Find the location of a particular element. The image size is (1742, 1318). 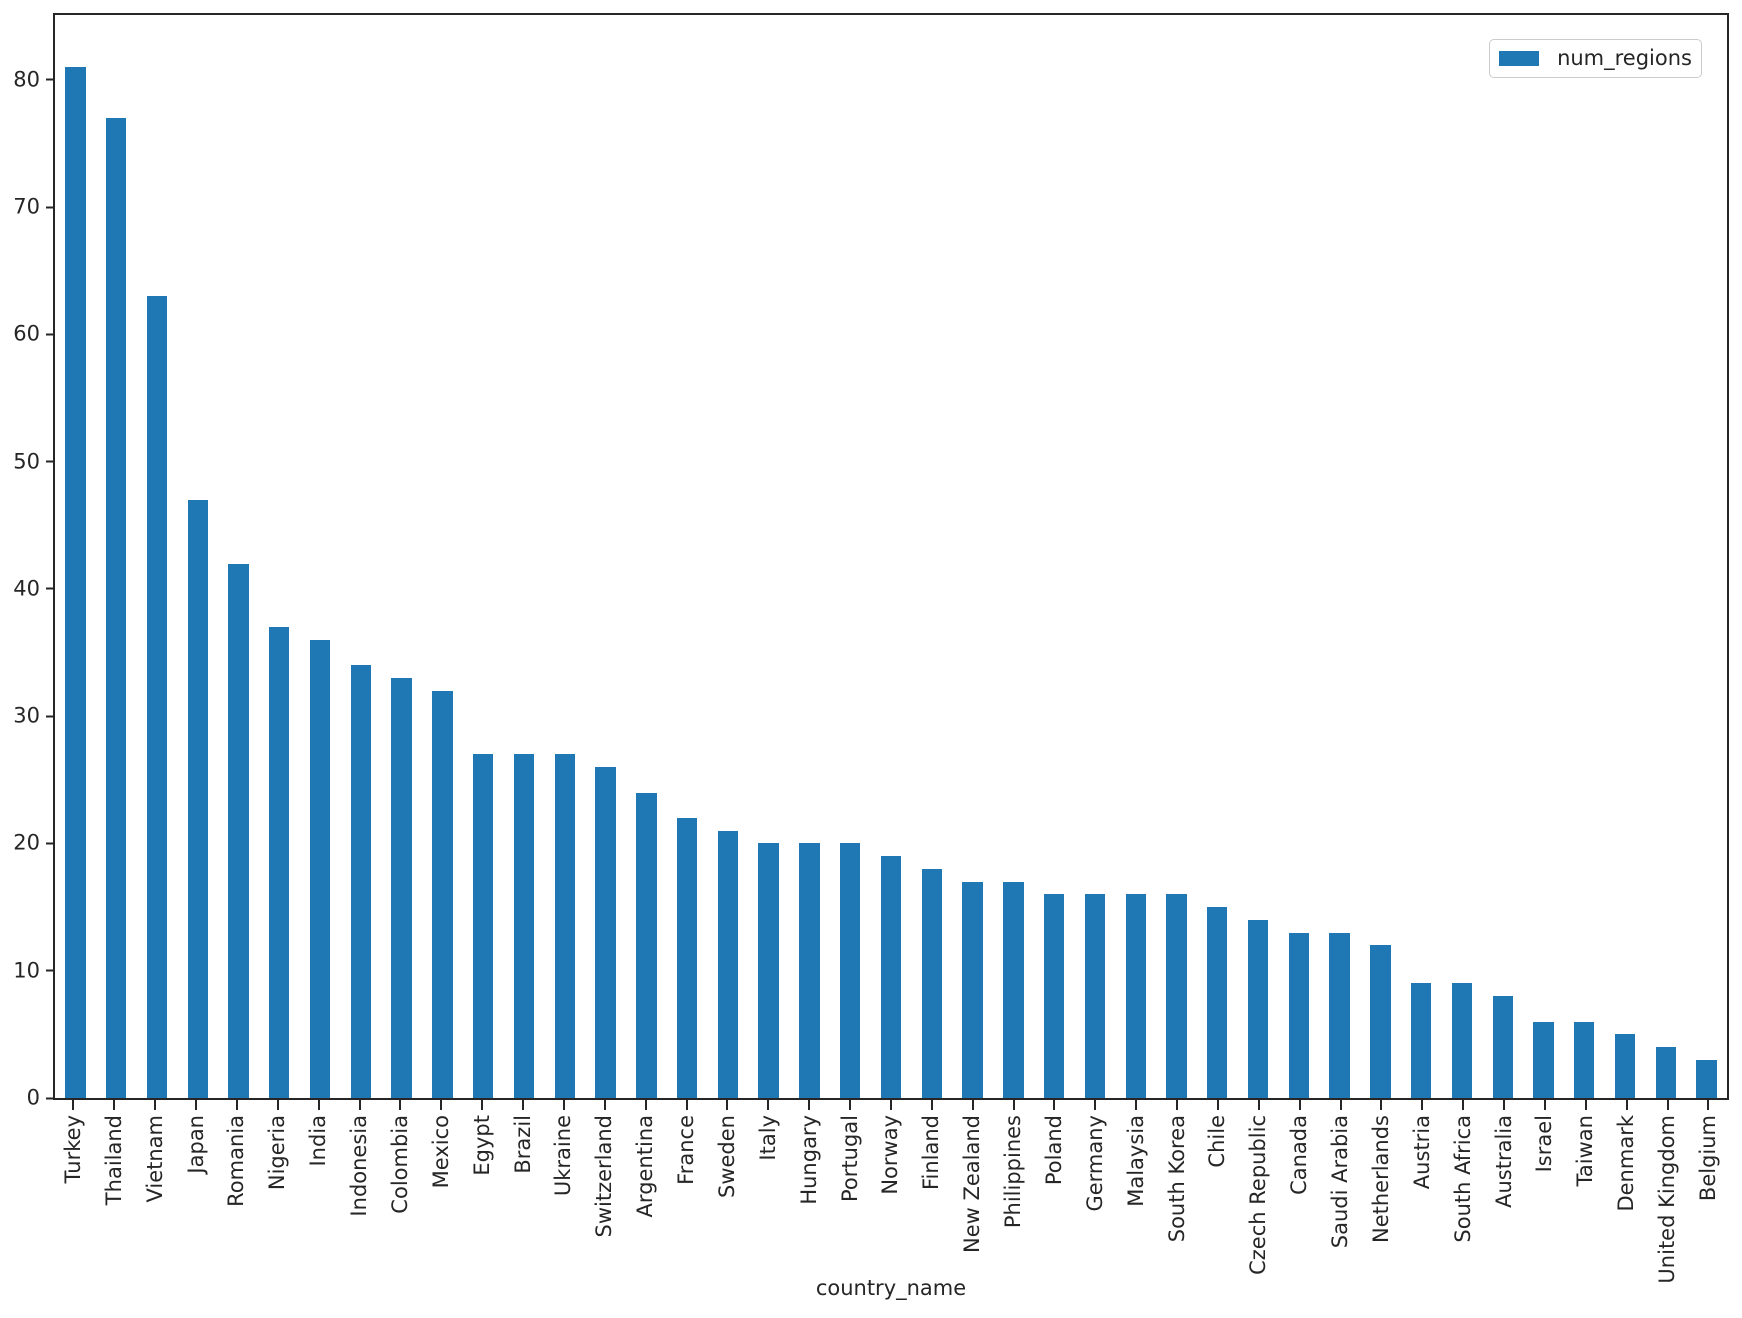

xtick-slot: Canada is located at coordinates (1299, 1192).